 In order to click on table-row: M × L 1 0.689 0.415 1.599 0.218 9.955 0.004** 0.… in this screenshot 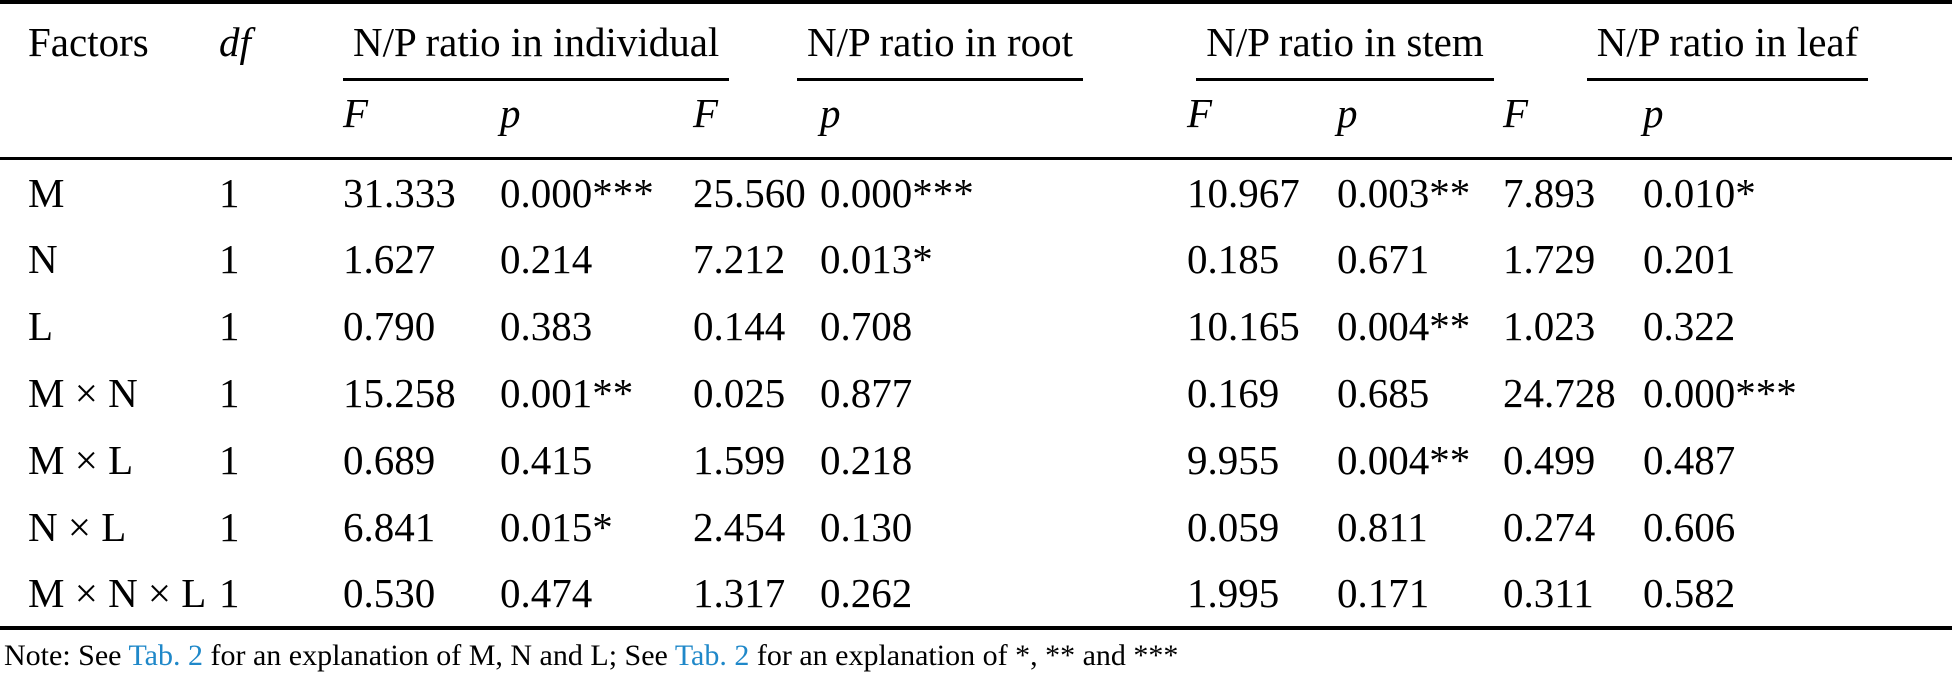, I will do `click(976, 460)`.